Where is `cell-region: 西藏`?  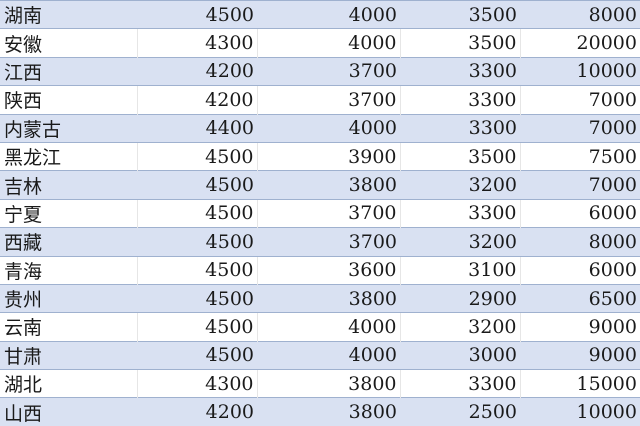 cell-region: 西藏 is located at coordinates (68, 242).